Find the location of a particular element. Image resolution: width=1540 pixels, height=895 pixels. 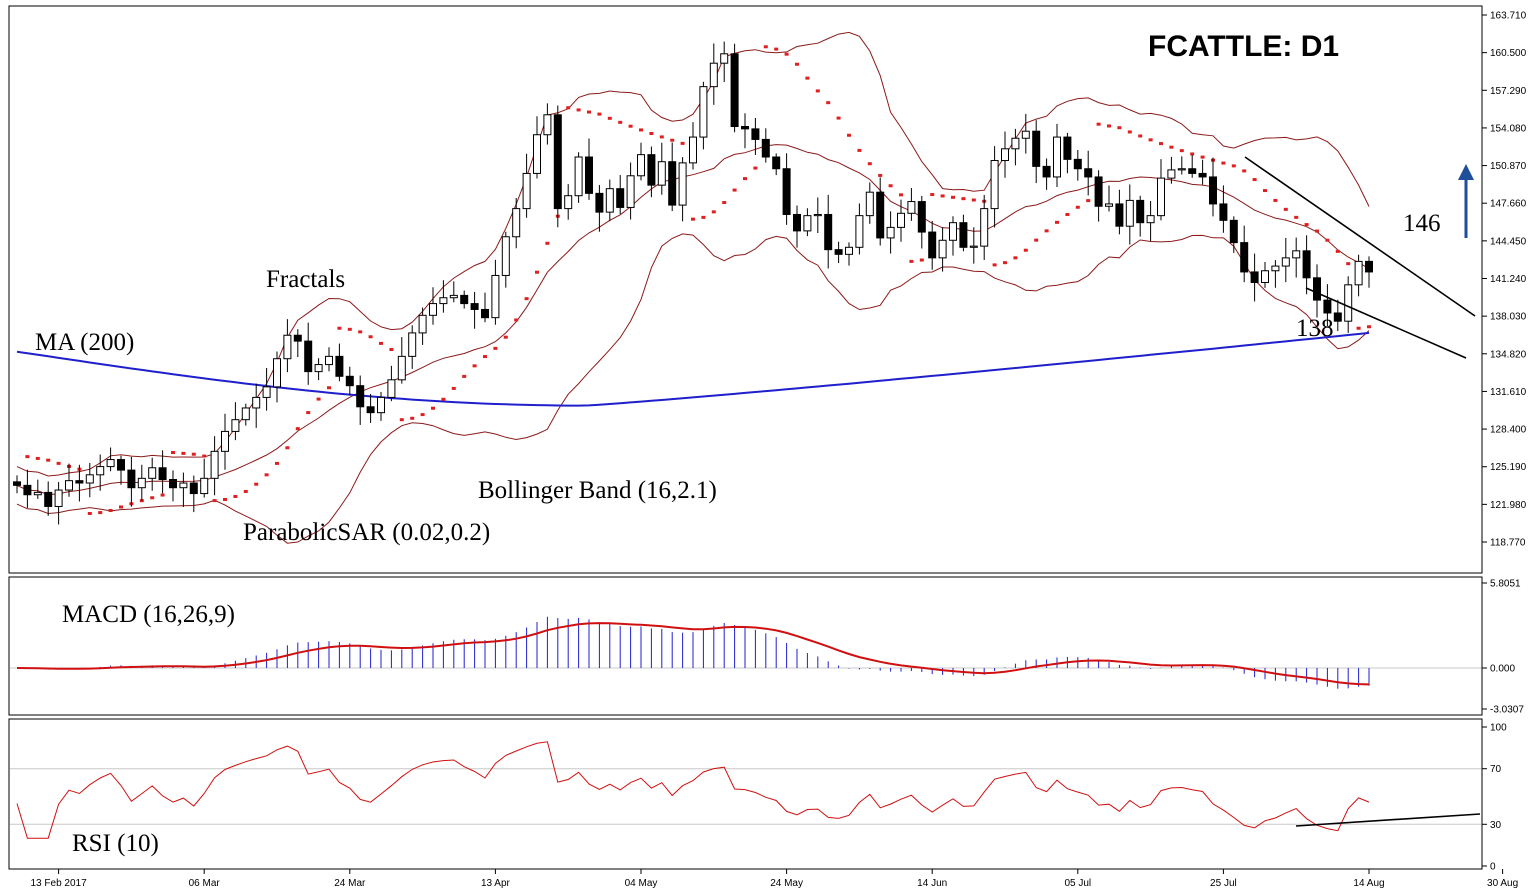

rsi-y-tick-label: 70 is located at coordinates (1496, 769).